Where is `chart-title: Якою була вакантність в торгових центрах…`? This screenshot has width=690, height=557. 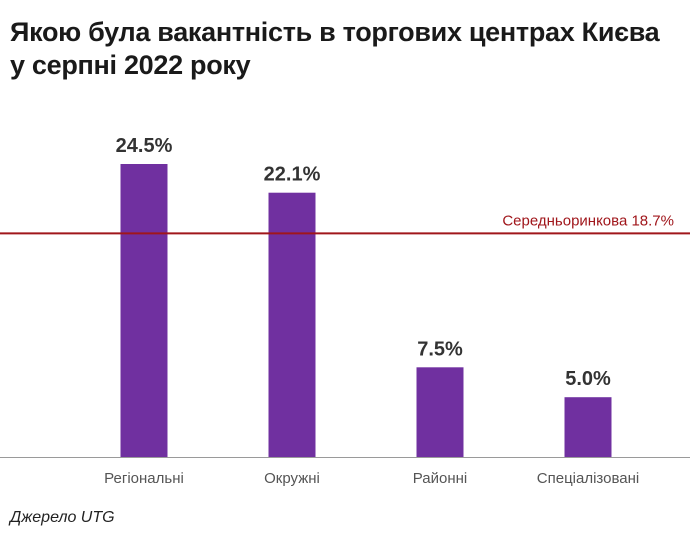 chart-title: Якою була вакантність в торгових центрах… is located at coordinates (345, 49).